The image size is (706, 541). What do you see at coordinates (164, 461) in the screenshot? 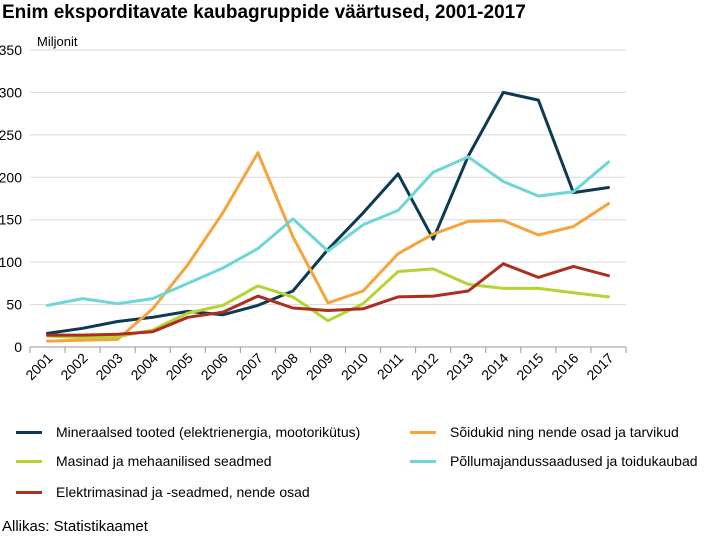
I see `legend-label: Masinad ja mehaanilised seadmed` at bounding box center [164, 461].